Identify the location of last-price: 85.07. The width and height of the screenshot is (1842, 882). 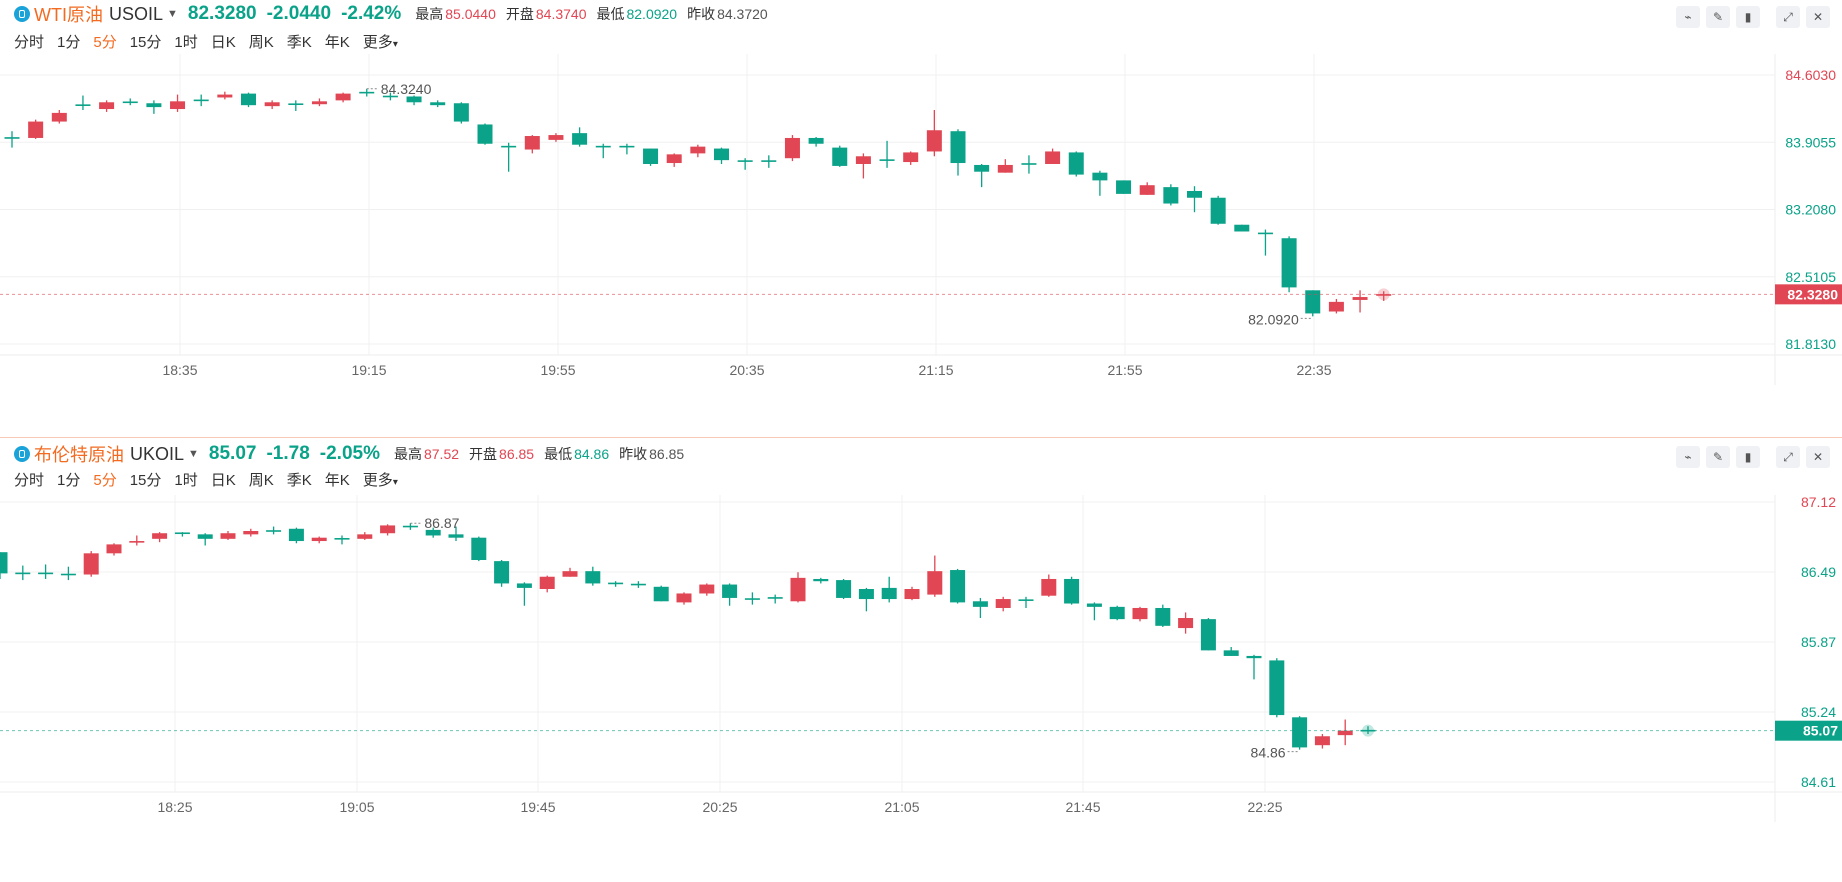
(232, 453).